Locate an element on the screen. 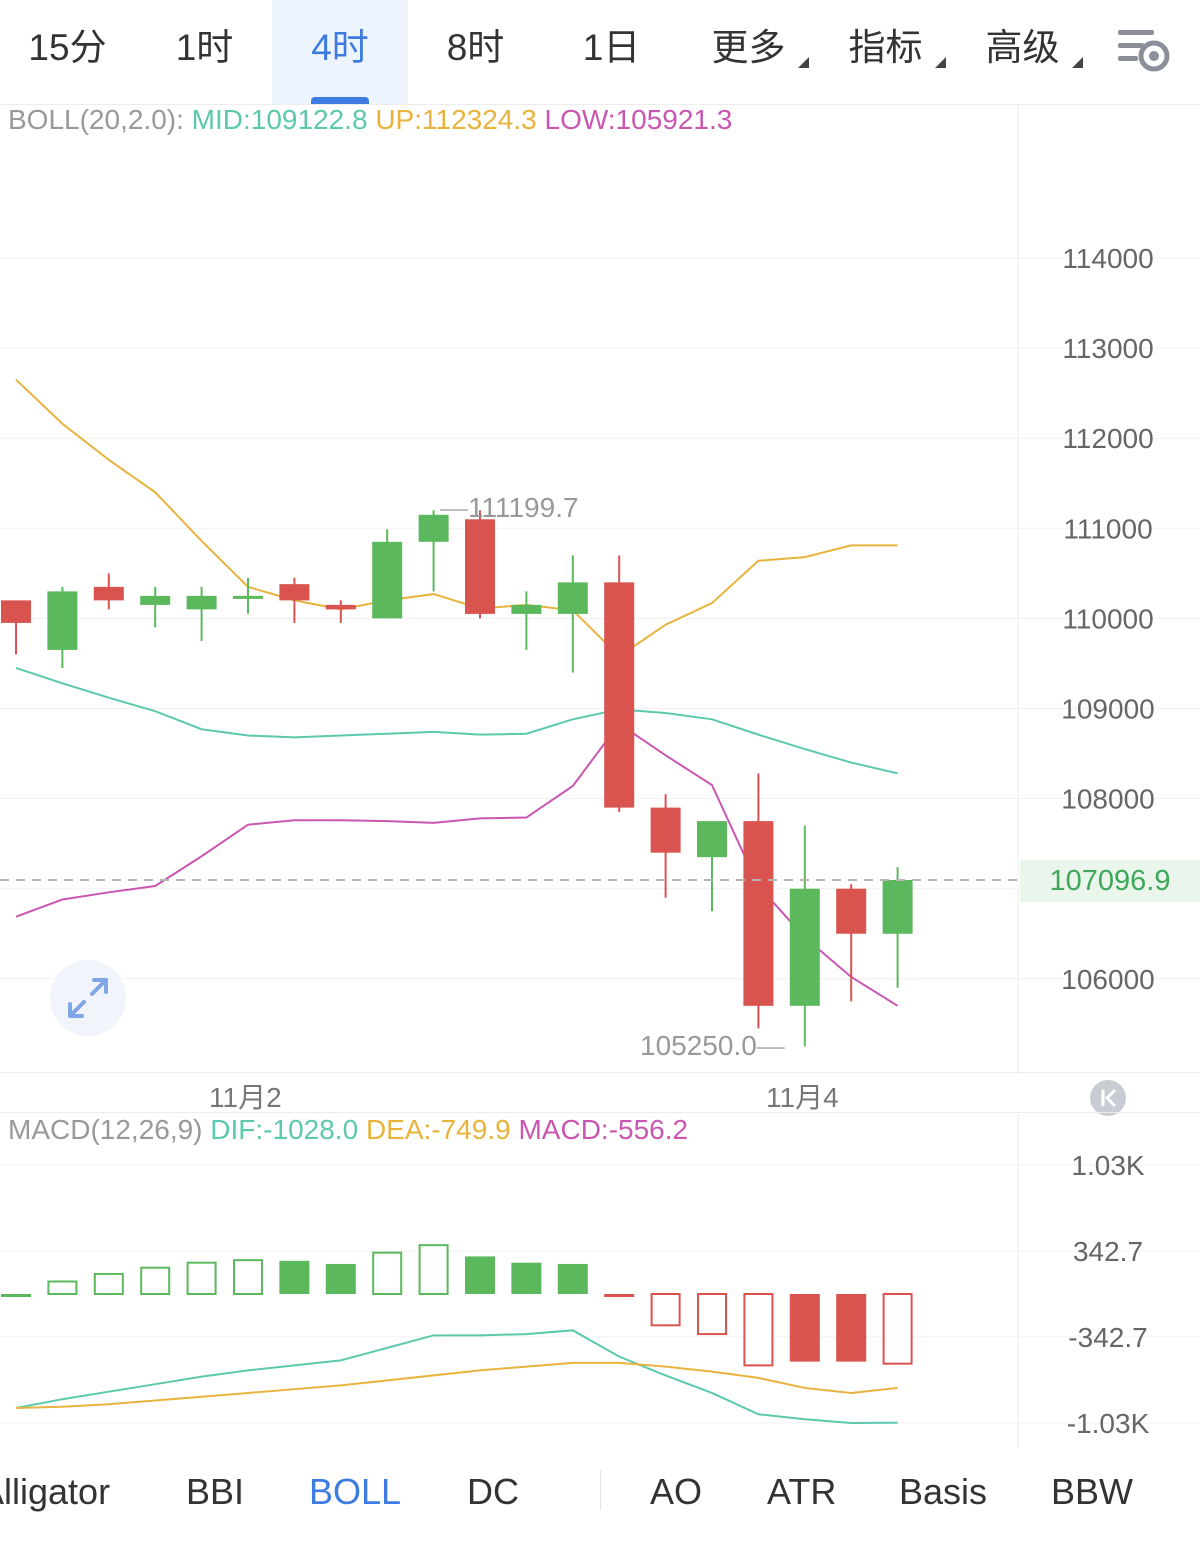 Image resolution: width=1200 pixels, height=1557 pixels. timeframe-tab-label: 更多 is located at coordinates (748, 47).